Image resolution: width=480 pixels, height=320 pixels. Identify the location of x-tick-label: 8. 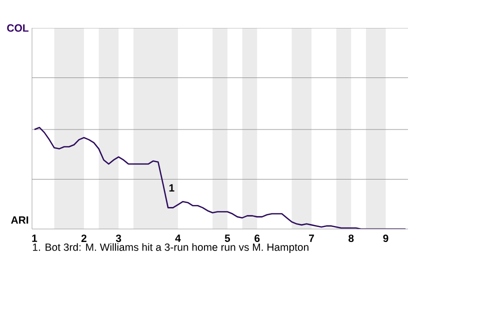
(351, 238).